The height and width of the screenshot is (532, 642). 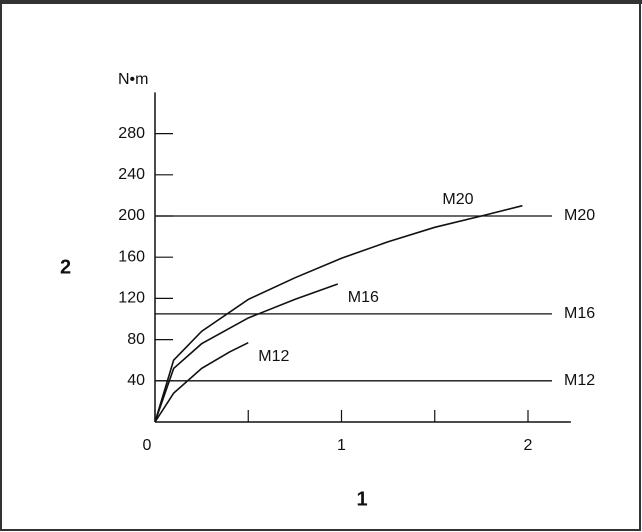 I want to click on x-tick-label: 2, so click(x=528, y=445).